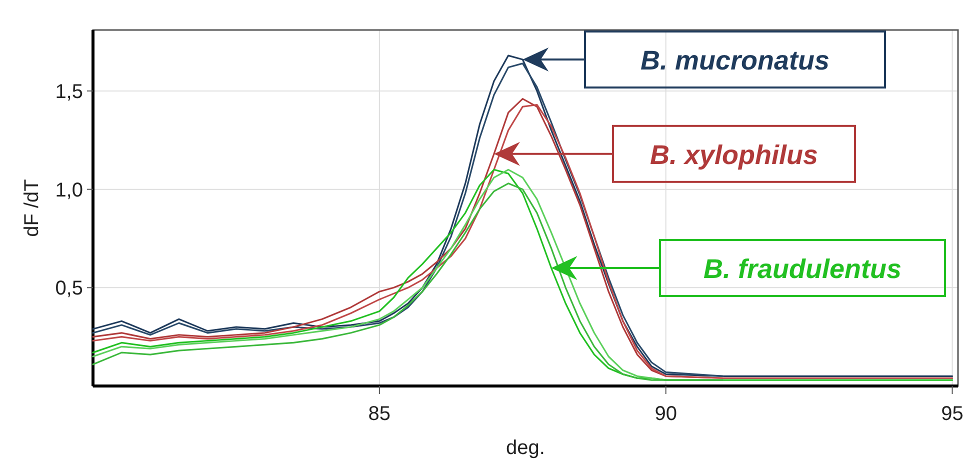  I want to click on x-tick-label: 95, so click(952, 414).